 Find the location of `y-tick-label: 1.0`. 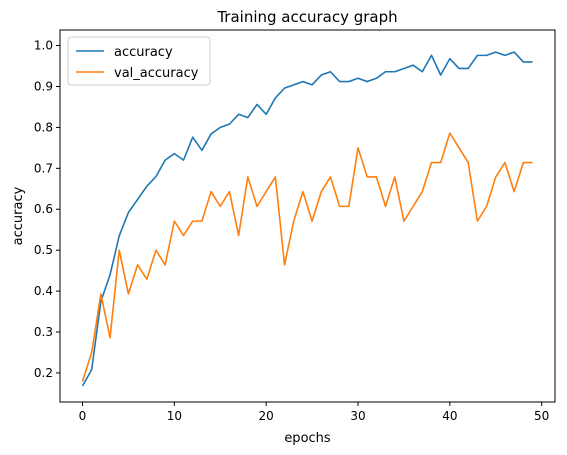

y-tick-label: 1.0 is located at coordinates (43, 46).